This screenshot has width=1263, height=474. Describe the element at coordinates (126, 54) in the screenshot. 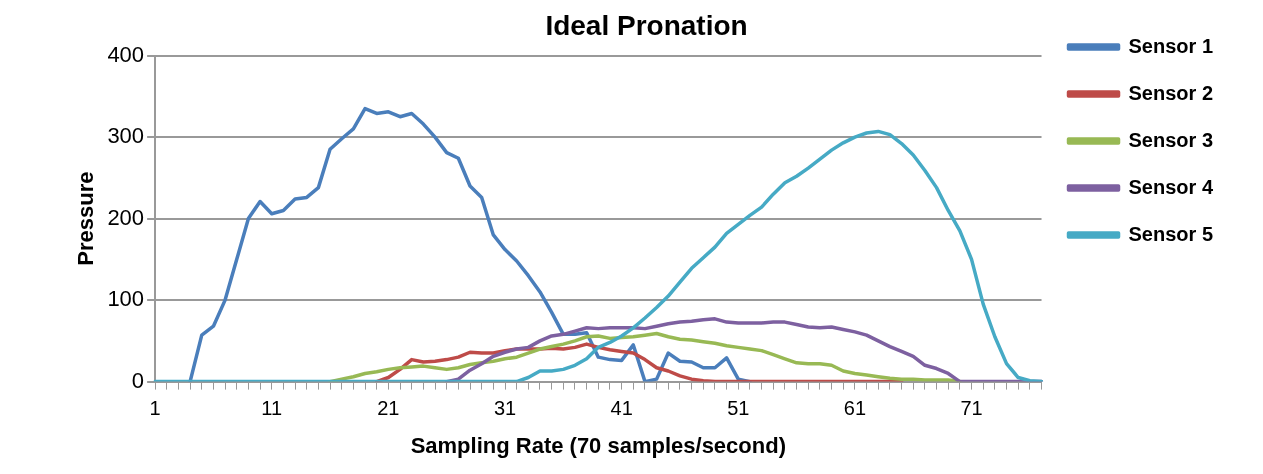

I see `y-tick-label: 400` at that location.